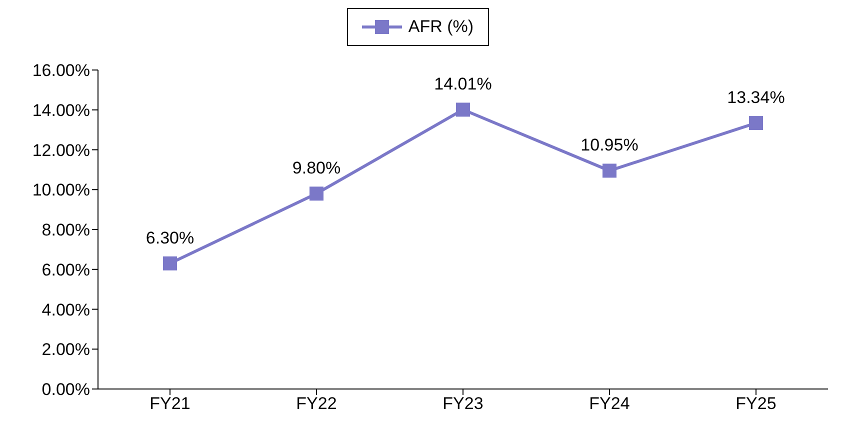 The height and width of the screenshot is (436, 843). What do you see at coordinates (316, 168) in the screenshot?
I see `data-label: 9.80%` at bounding box center [316, 168].